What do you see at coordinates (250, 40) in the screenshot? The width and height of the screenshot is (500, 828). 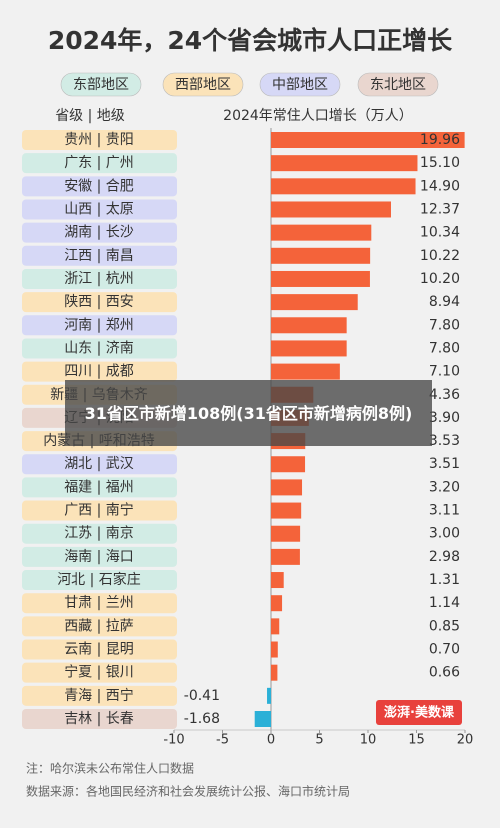 I see `chart-title: 2024年，24个省会城市人口正增长` at bounding box center [250, 40].